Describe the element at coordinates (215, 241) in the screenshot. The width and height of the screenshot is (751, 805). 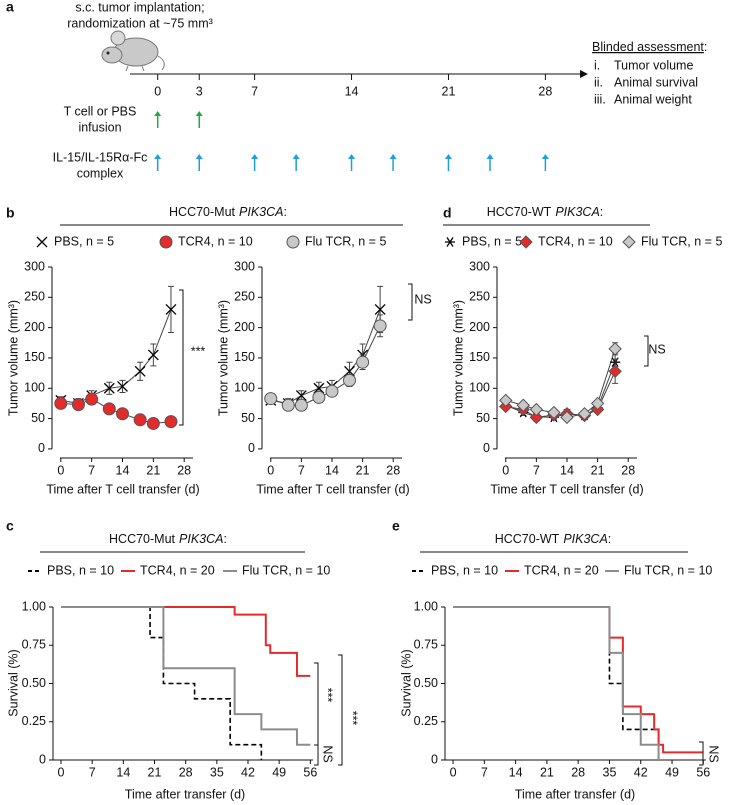
I see `legend-label: TCR4, n = 10` at that location.